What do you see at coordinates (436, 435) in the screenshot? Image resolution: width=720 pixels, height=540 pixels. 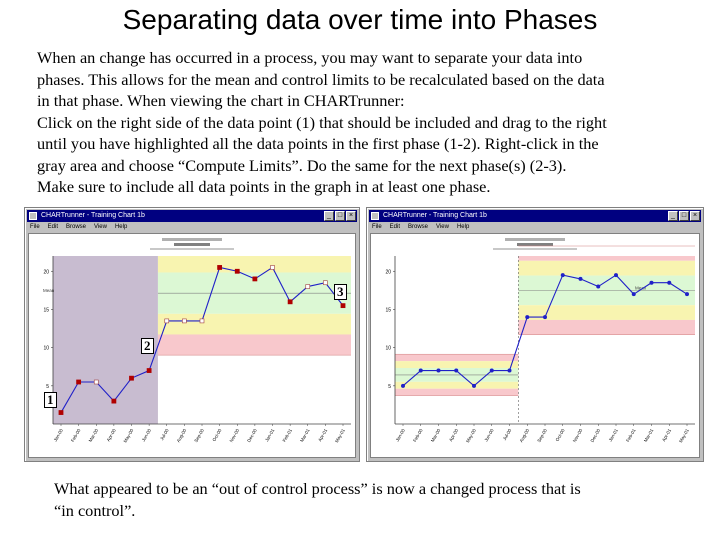 I see `x-tick-label: Mar-00` at bounding box center [436, 435].